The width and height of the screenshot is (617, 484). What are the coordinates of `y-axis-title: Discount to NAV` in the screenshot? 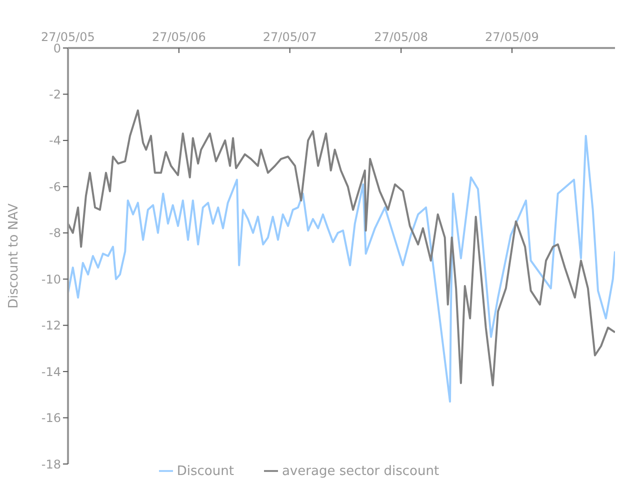 It's located at (14, 256).